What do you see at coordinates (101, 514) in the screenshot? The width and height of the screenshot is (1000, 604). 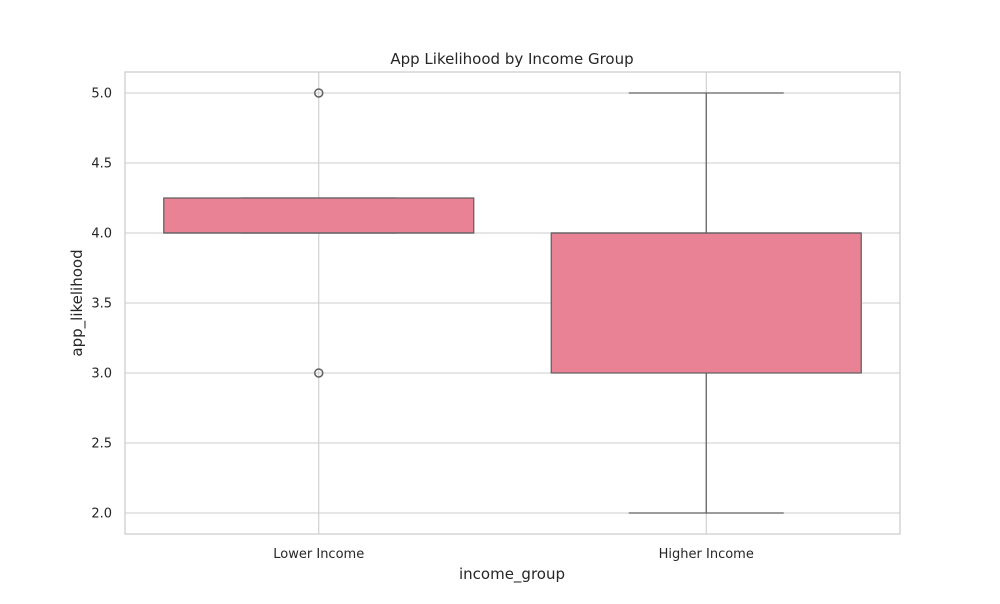 I see `y-tick-label: 2.0` at bounding box center [101, 514].